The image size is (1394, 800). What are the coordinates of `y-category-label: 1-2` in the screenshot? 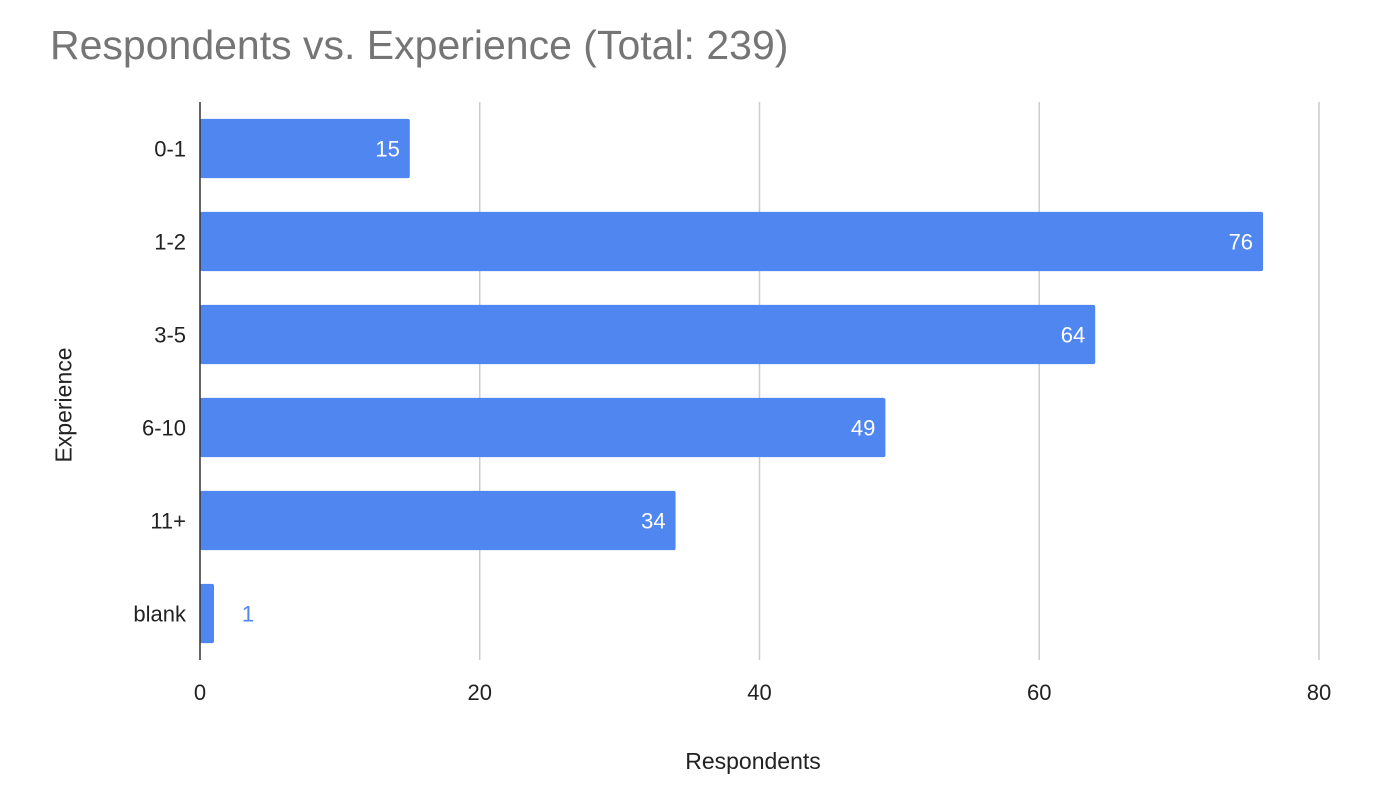 It's located at (170, 242).